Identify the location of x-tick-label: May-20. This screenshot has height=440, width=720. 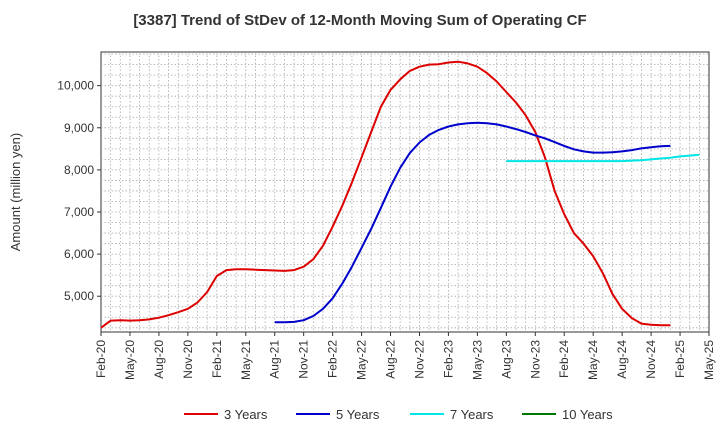
(130, 360).